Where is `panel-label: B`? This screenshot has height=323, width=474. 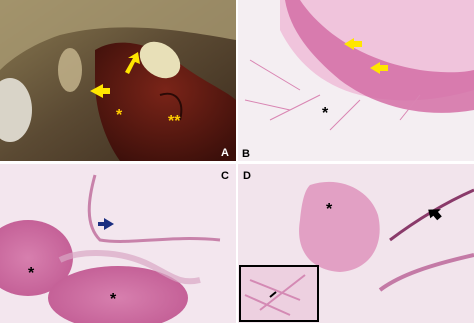
panel-label: B is located at coordinates (246, 154).